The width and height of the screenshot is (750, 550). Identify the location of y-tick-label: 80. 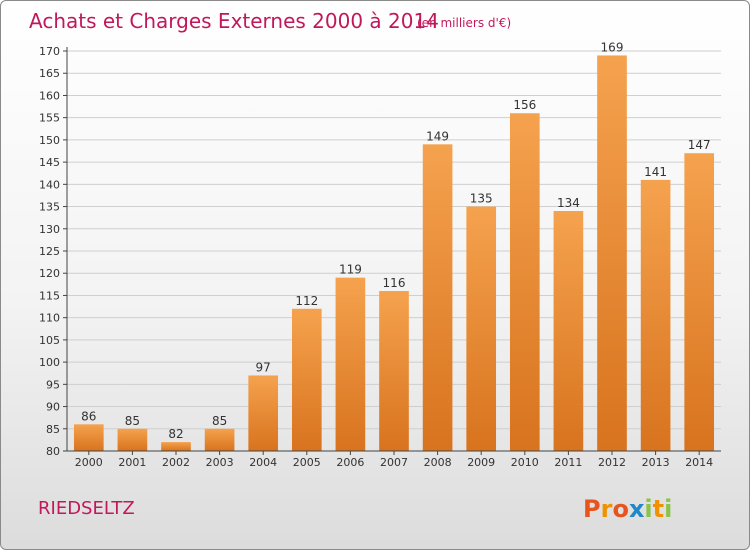
(53, 451).